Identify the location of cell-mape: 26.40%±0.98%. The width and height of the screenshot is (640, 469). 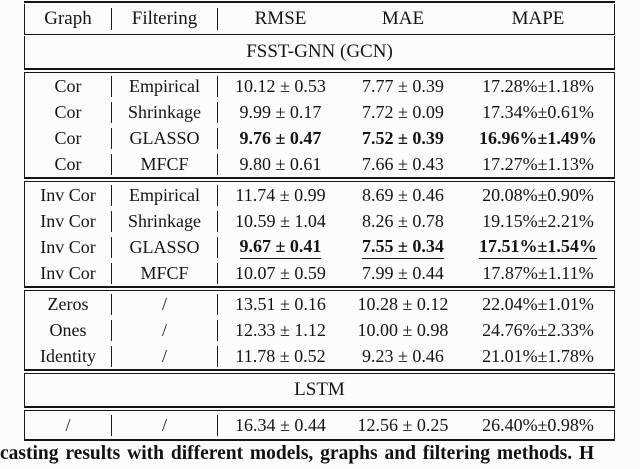
(538, 424).